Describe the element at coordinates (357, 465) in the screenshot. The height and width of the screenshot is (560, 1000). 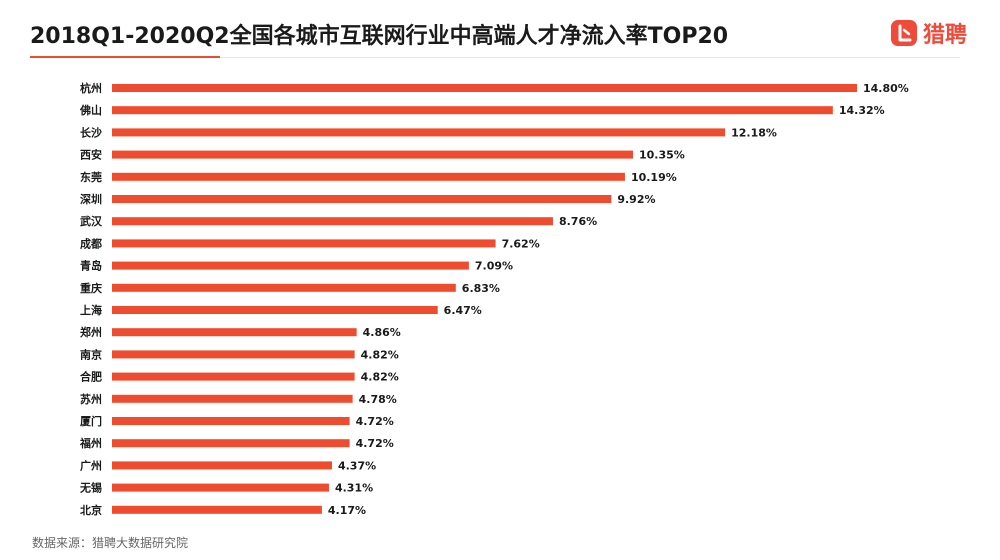
I see `value-label: 4.37%` at that location.